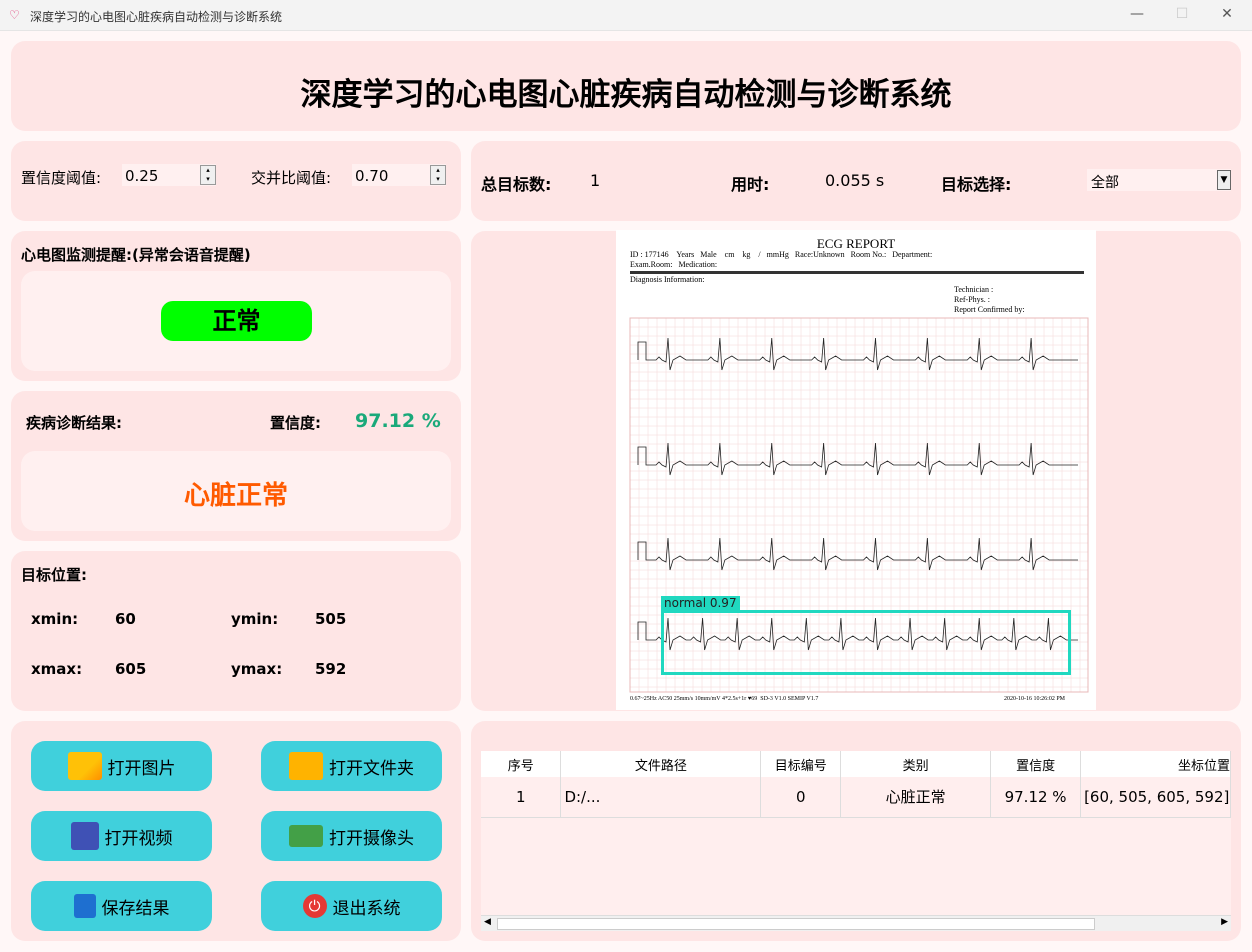  Describe the element at coordinates (916, 764) in the screenshot. I see `column-header: 类别` at that location.